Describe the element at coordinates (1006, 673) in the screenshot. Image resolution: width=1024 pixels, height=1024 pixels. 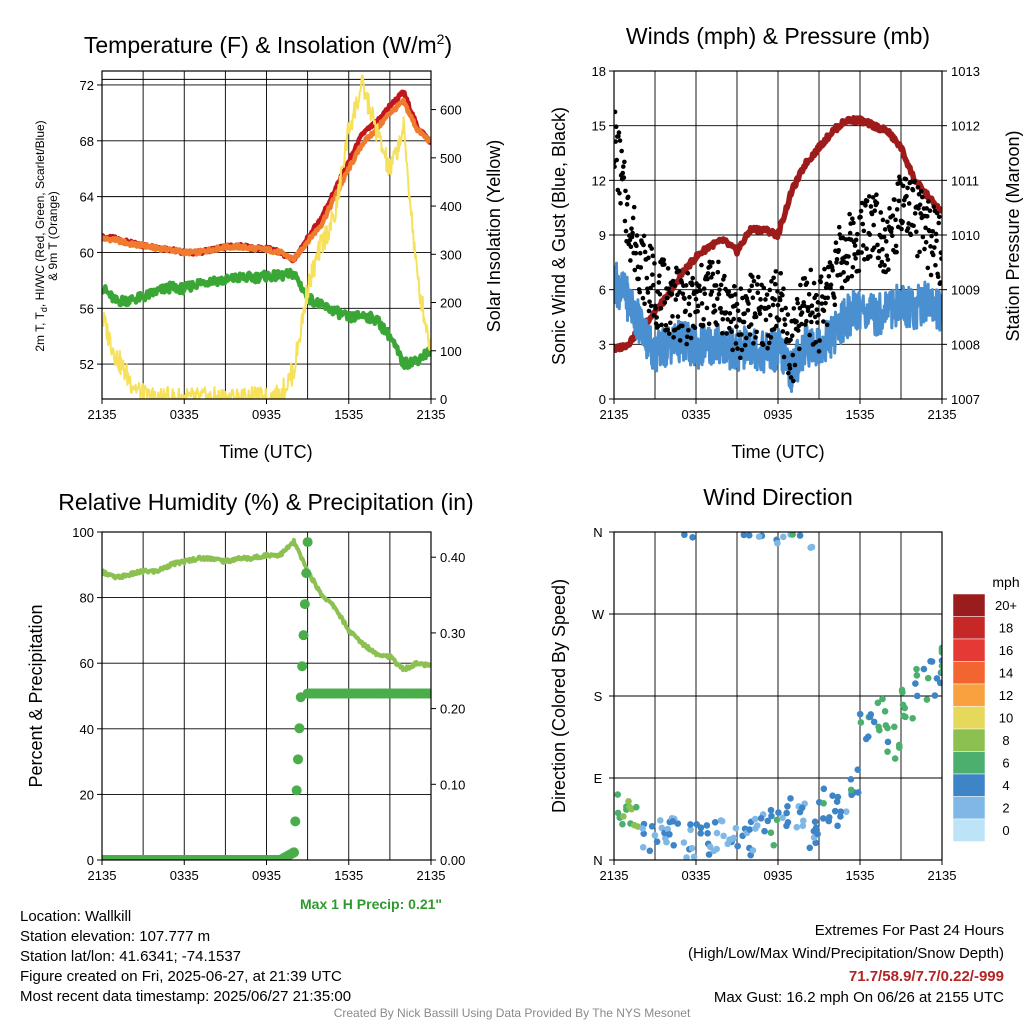
I see `colorbar-label: 14` at that location.